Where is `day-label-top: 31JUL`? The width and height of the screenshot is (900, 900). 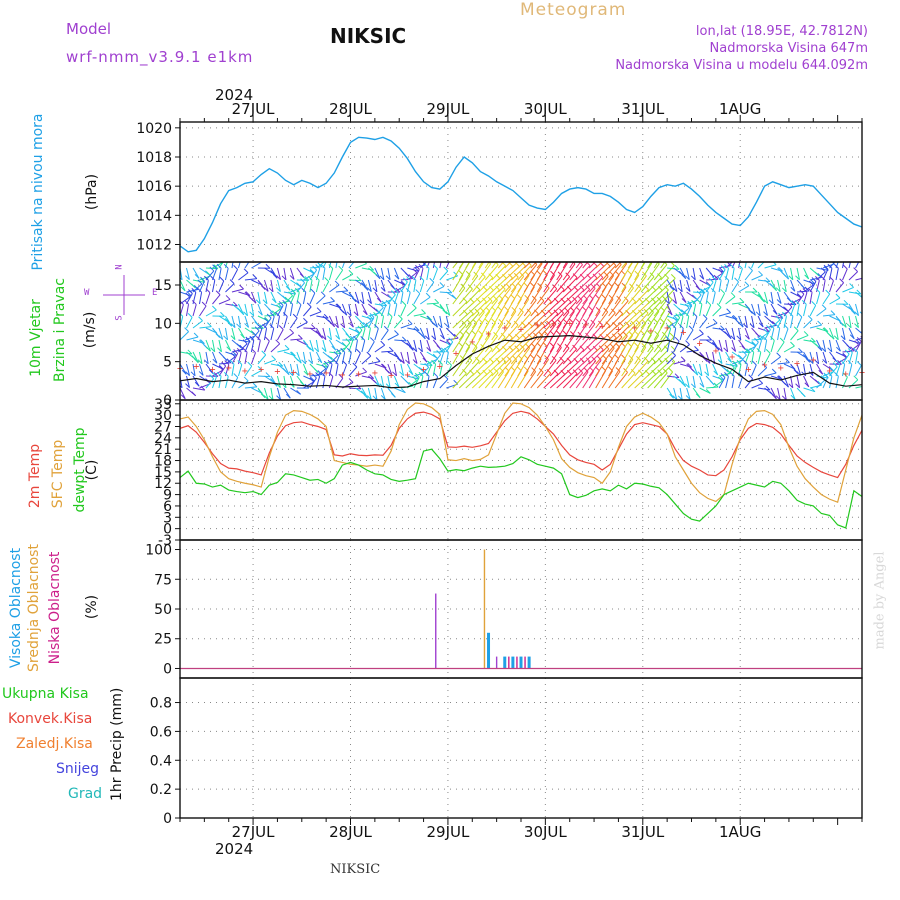
day-label-top: 31JUL is located at coordinates (642, 109).